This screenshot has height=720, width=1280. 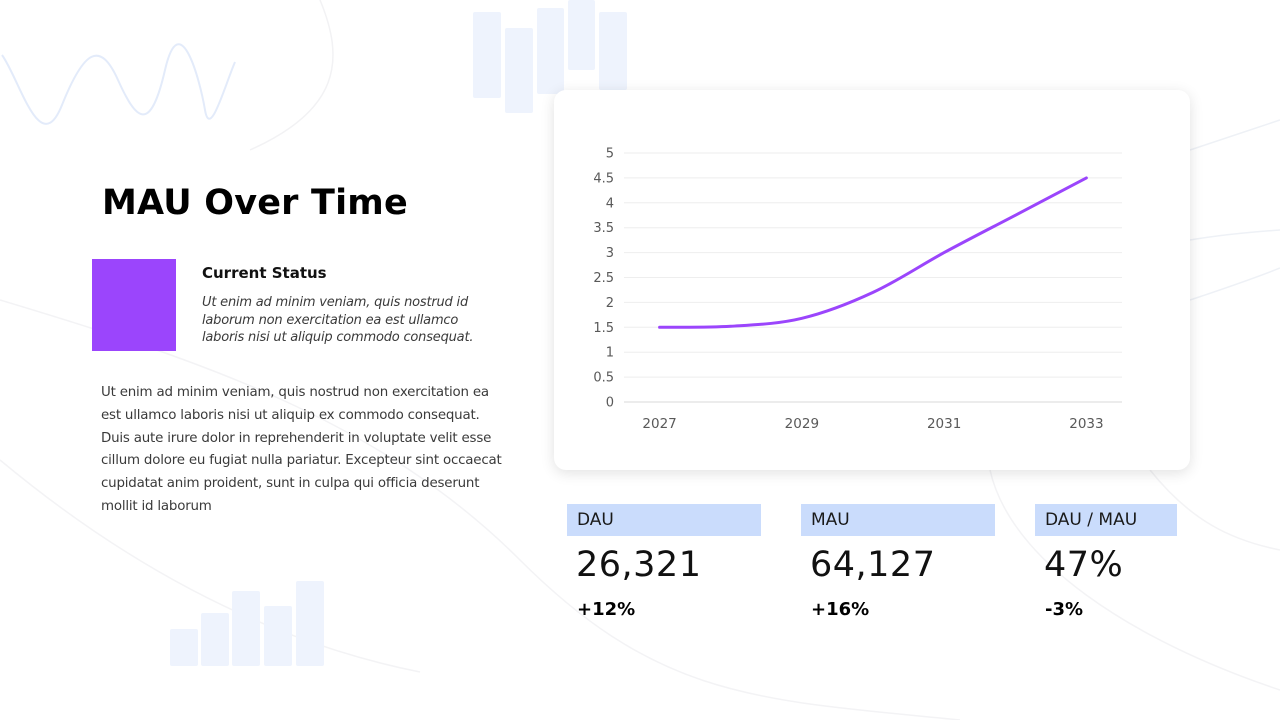 I want to click on y-tick-label: 4, so click(x=610, y=203).